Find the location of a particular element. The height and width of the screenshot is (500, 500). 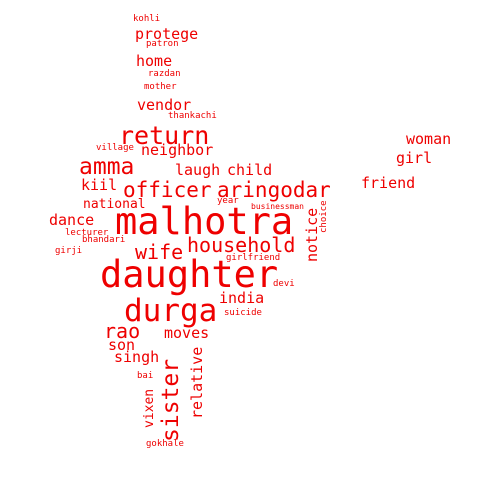

word-vendor: vendor is located at coordinates (164, 105).